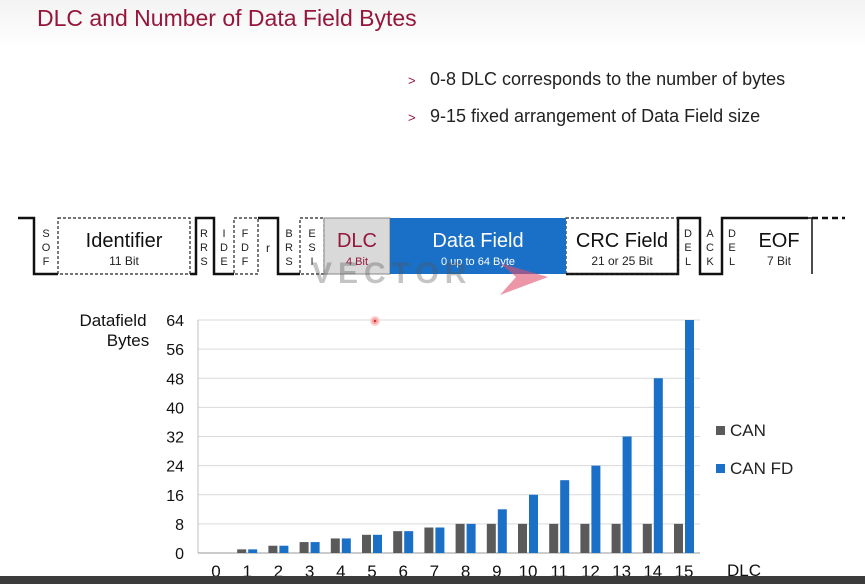  I want to click on y-tick-label: 32, so click(175, 438).